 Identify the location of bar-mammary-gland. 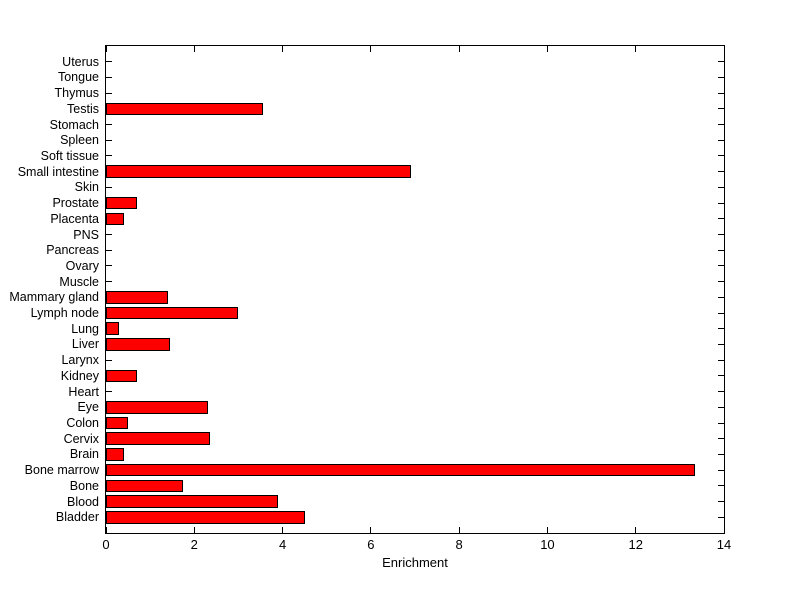
(137, 297).